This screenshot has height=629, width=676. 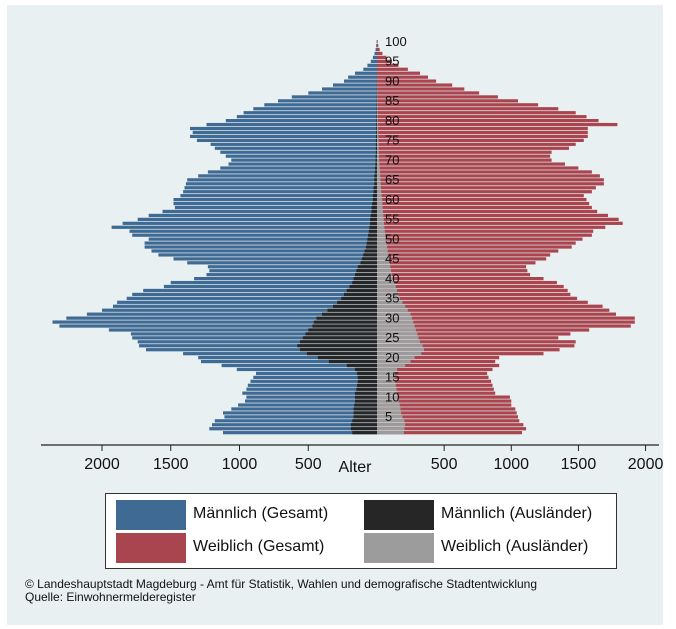 What do you see at coordinates (388, 416) in the screenshot?
I see `age-tick-label: 5` at bounding box center [388, 416].